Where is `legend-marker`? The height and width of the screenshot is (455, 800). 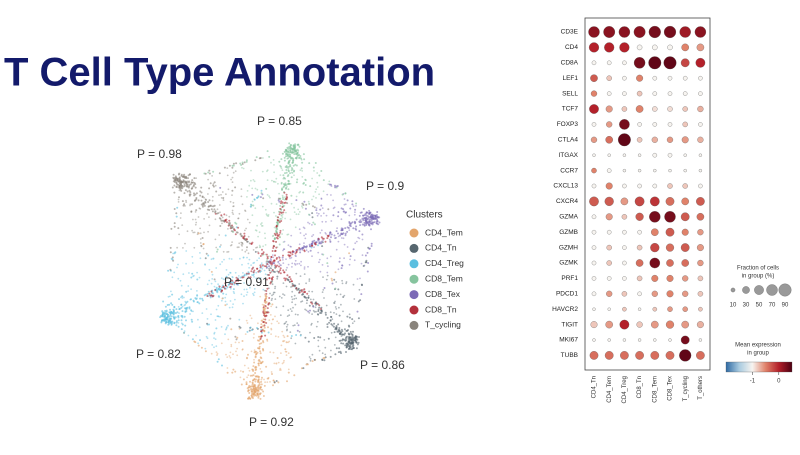
legend-marker is located at coordinates (414, 233).